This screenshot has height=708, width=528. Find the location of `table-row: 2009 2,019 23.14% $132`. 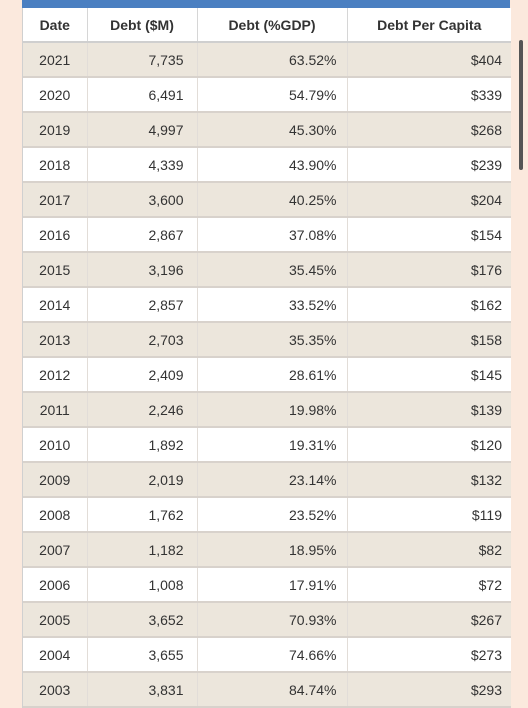

table-row: 2009 2,019 23.14% $132 is located at coordinates (267, 480).